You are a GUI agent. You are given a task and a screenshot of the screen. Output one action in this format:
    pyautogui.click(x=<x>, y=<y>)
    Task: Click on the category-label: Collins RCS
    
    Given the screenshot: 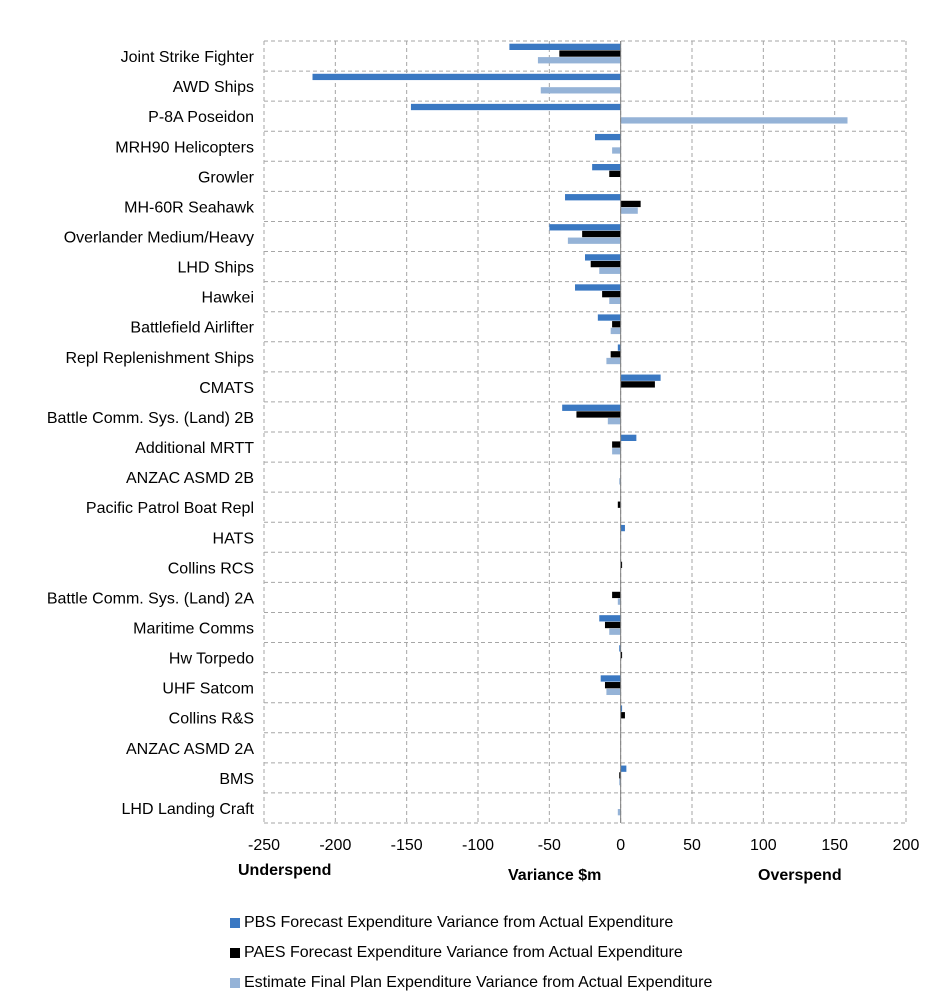 What is the action you would take?
    pyautogui.click(x=211, y=568)
    